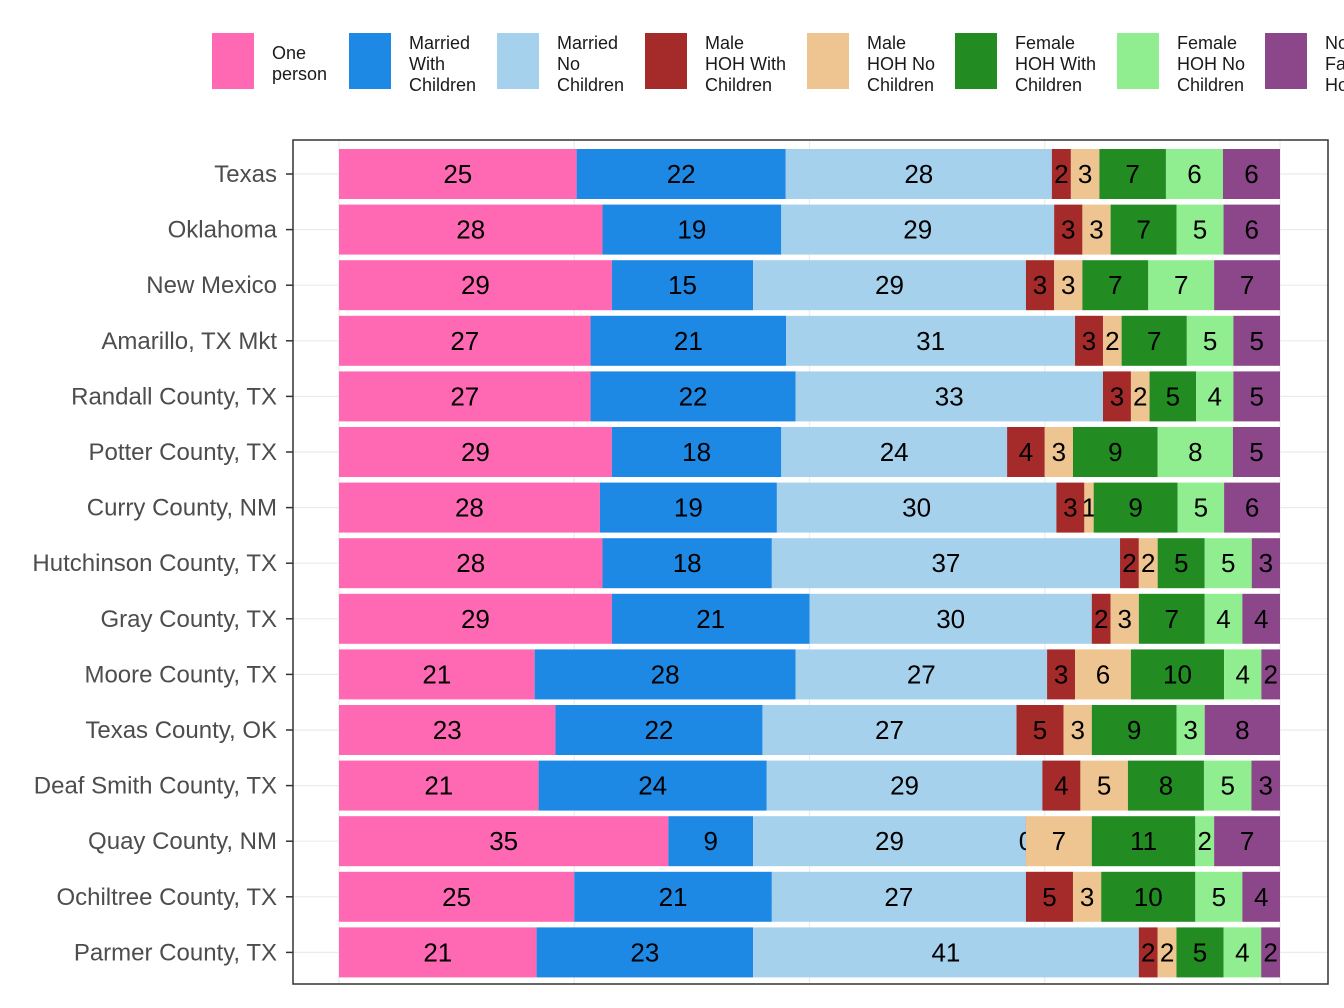 The width and height of the screenshot is (1344, 1008). I want to click on data-label: 41, so click(945, 952).